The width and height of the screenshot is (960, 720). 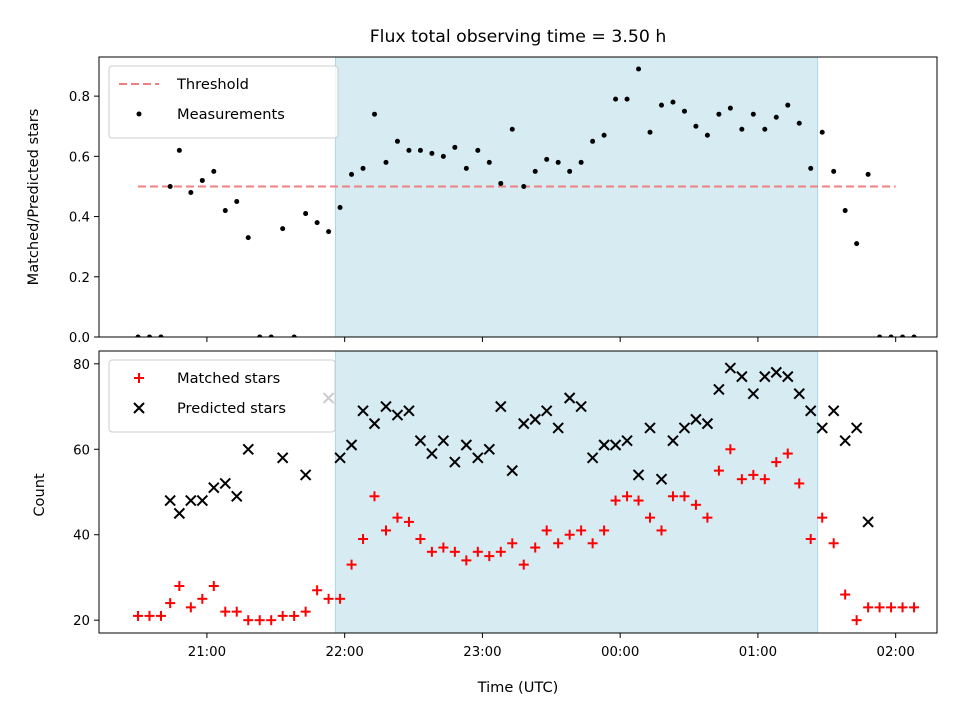 What do you see at coordinates (228, 378) in the screenshot?
I see `legend-label: Matched stars` at bounding box center [228, 378].